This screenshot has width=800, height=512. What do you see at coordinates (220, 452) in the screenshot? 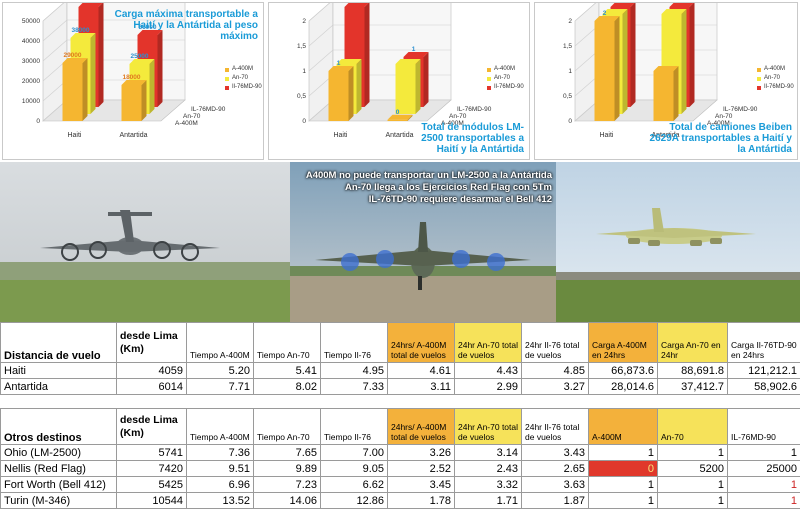
I see `table-cell: 7.36` at bounding box center [220, 452].